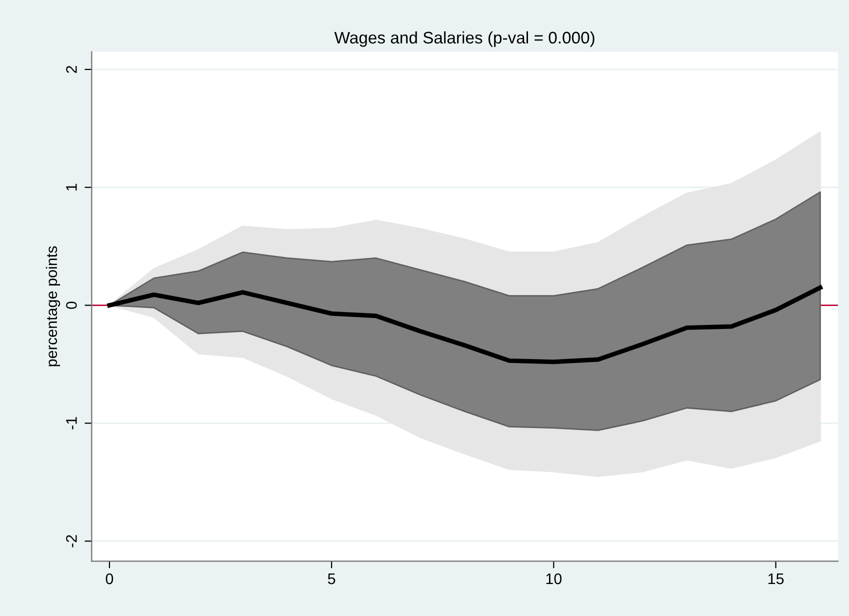  I want to click on x-tick-label: 0, so click(110, 578).